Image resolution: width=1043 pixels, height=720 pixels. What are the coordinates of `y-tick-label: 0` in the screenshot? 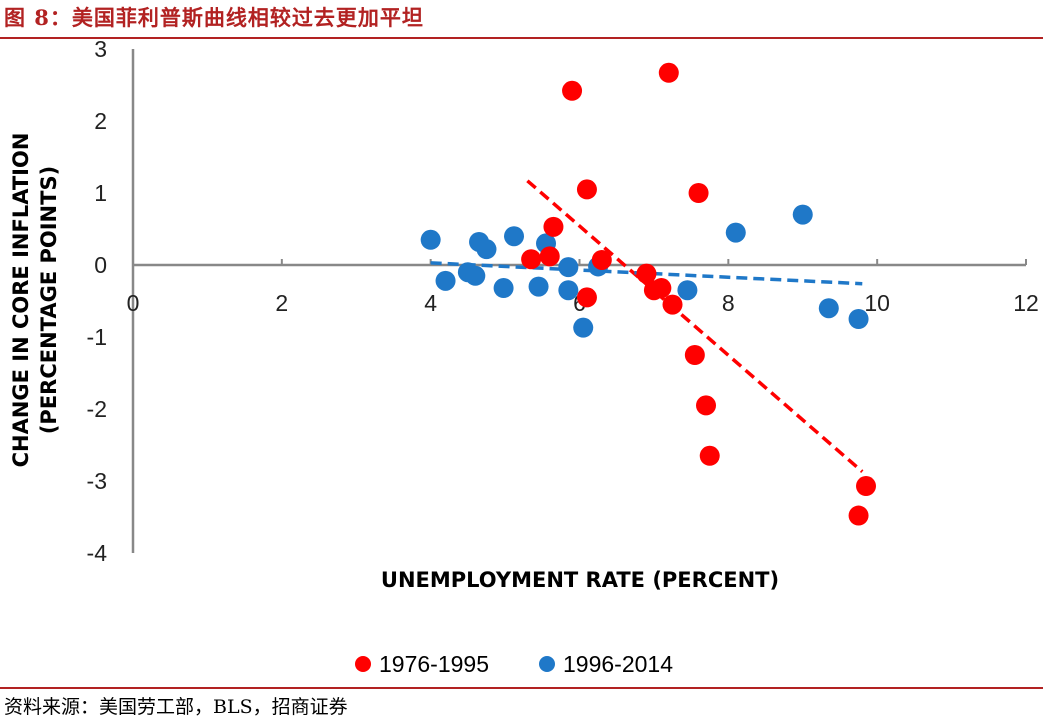 It's located at (100, 265).